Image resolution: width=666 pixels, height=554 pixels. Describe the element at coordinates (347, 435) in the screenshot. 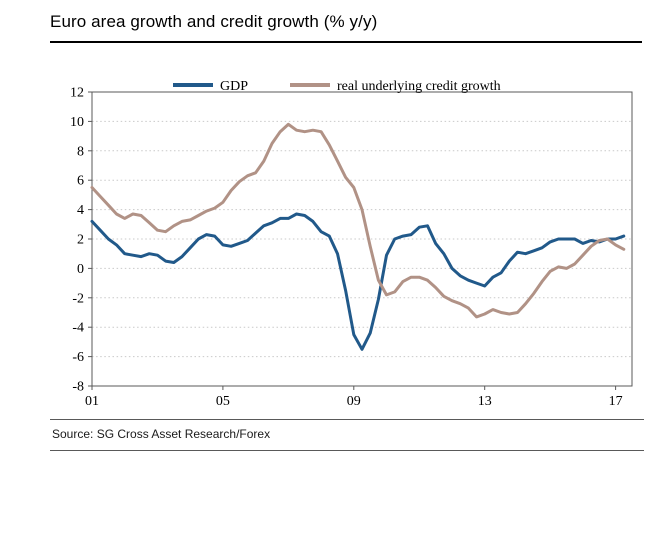

I see `source-note: Source: SG Cross Asset Research/Forex` at that location.